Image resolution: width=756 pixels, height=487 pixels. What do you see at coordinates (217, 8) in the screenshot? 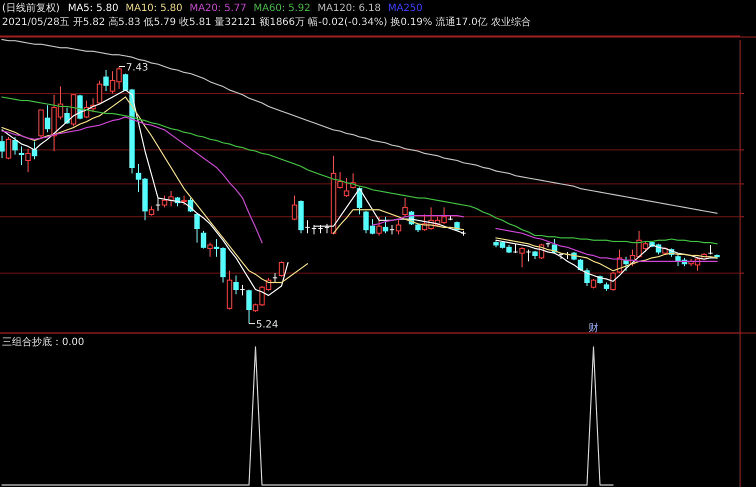
I see `text: MA20: 5.77` at bounding box center [217, 8].